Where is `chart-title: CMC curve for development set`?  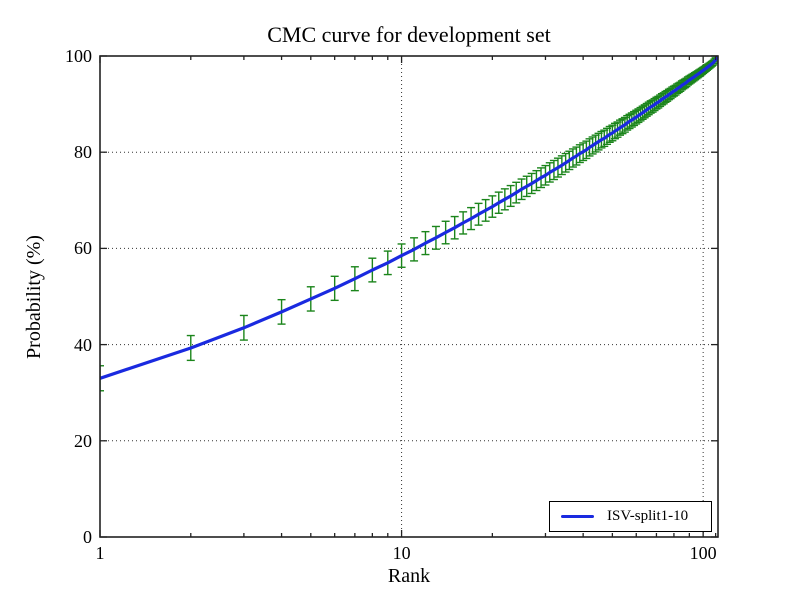
chart-title: CMC curve for development set is located at coordinates (409, 34).